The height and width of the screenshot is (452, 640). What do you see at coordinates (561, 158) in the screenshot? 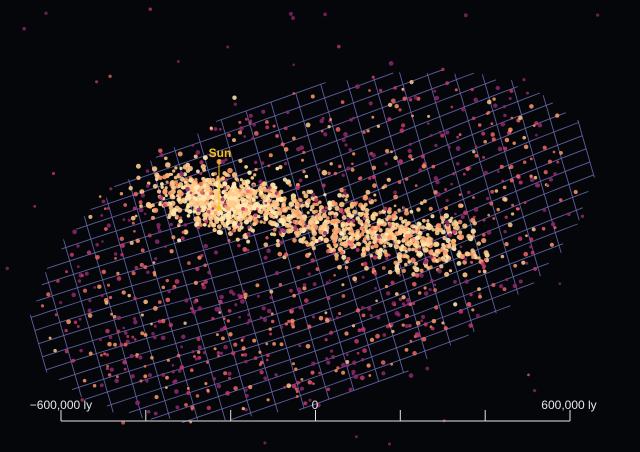
I see `grid-line` at bounding box center [561, 158].